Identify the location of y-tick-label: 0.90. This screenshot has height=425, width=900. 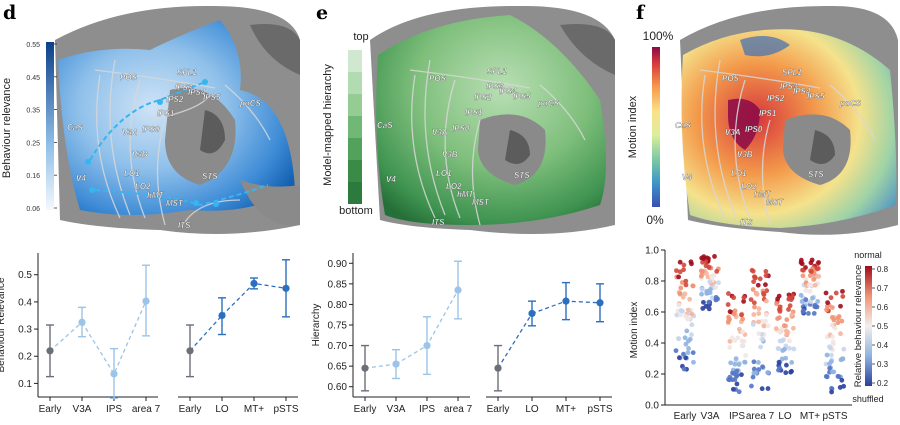
(338, 264).